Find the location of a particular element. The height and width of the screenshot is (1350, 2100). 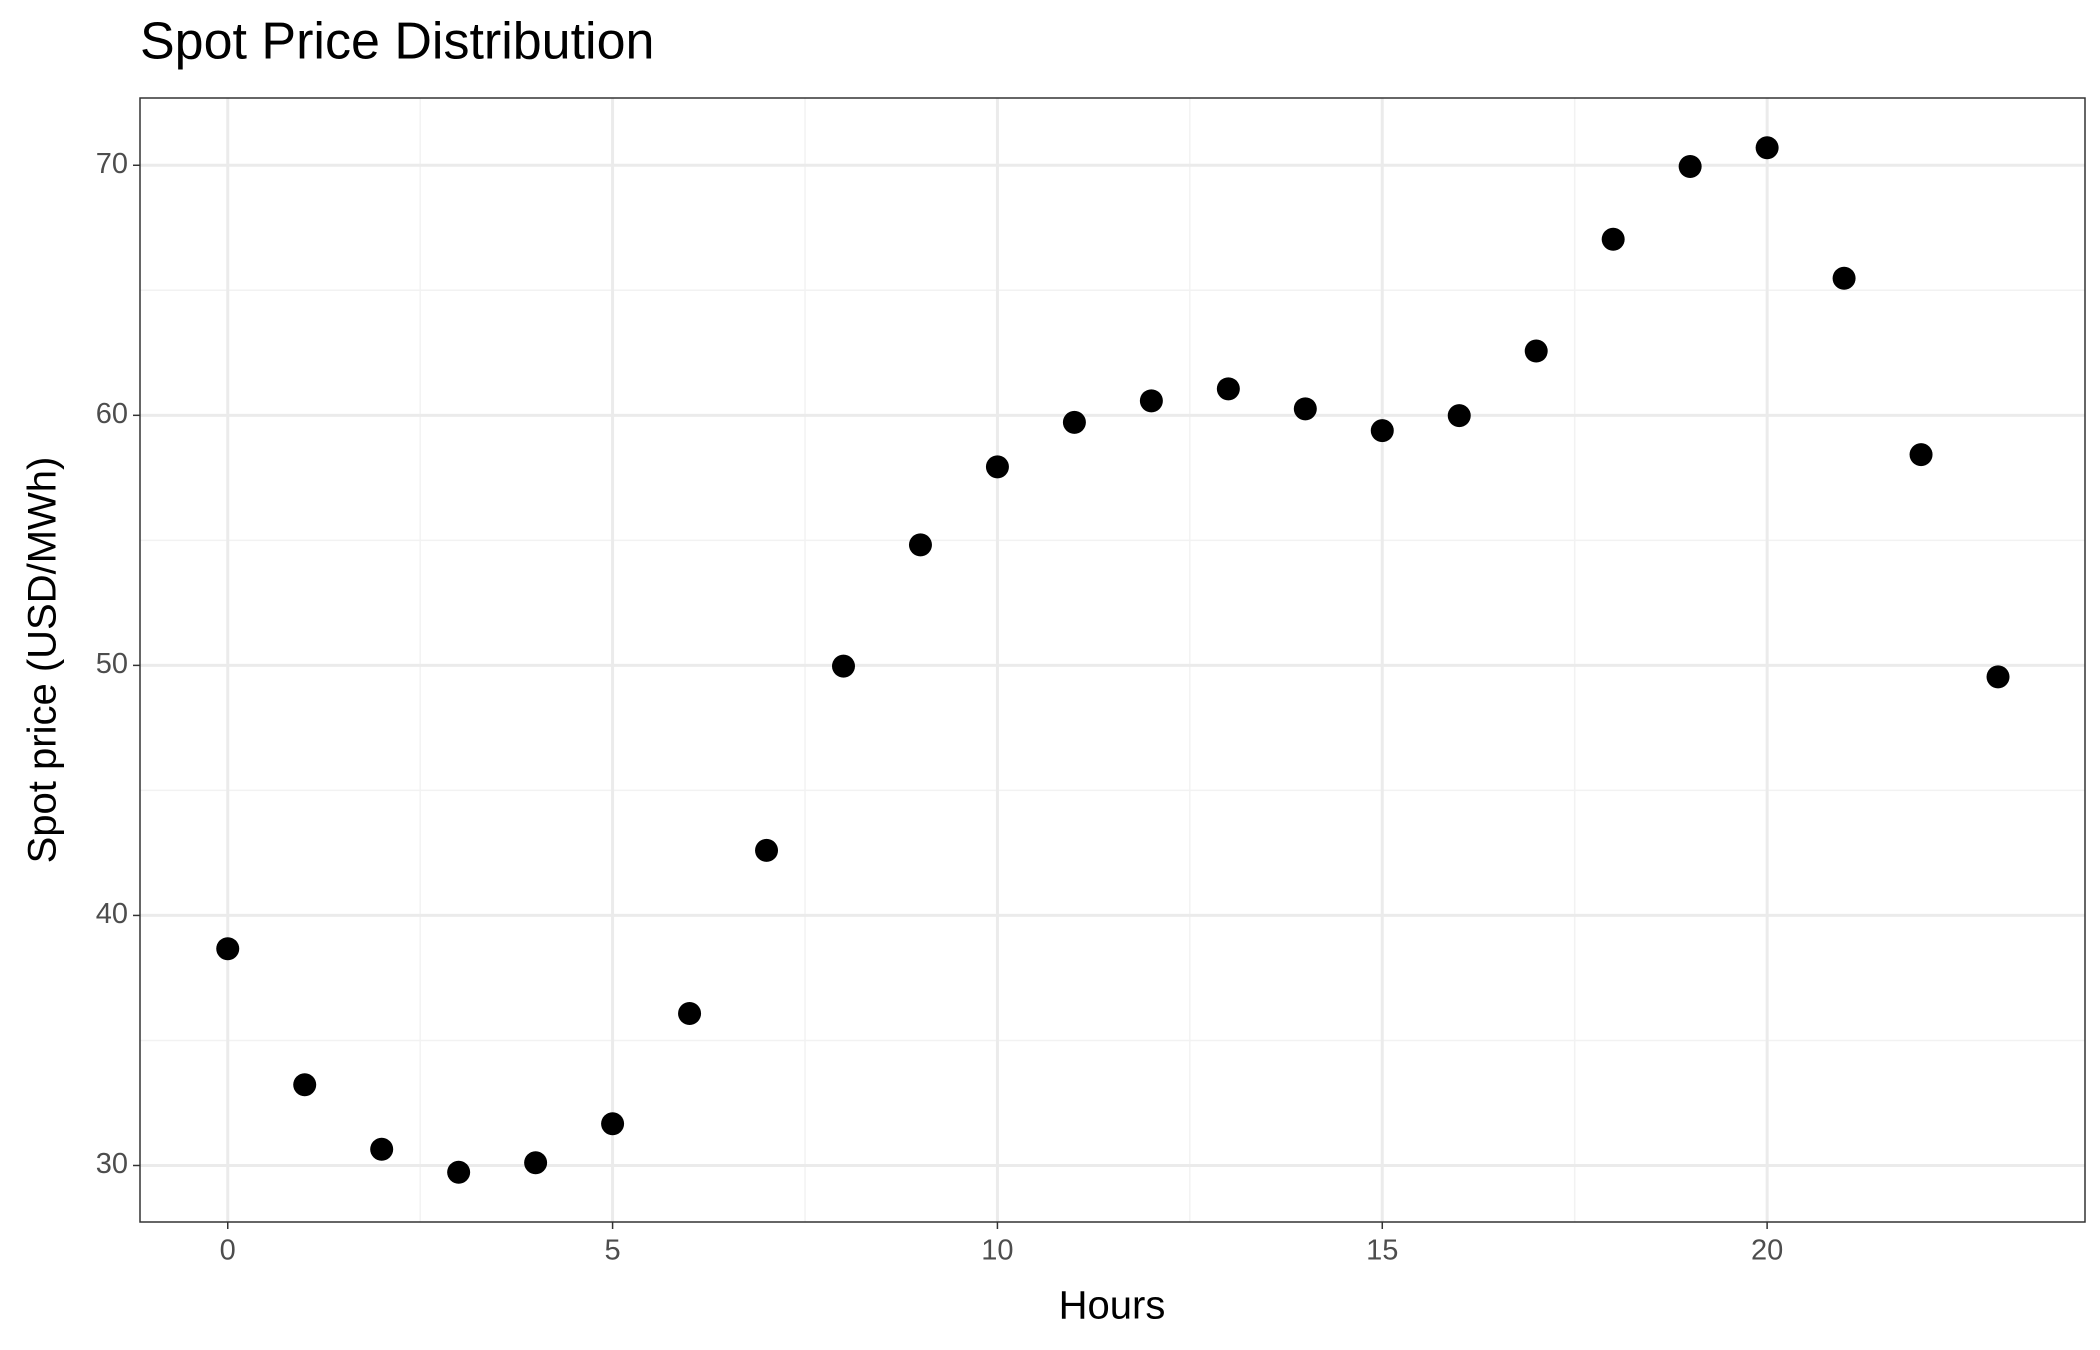

x-tick-label: 20 is located at coordinates (1767, 1251).